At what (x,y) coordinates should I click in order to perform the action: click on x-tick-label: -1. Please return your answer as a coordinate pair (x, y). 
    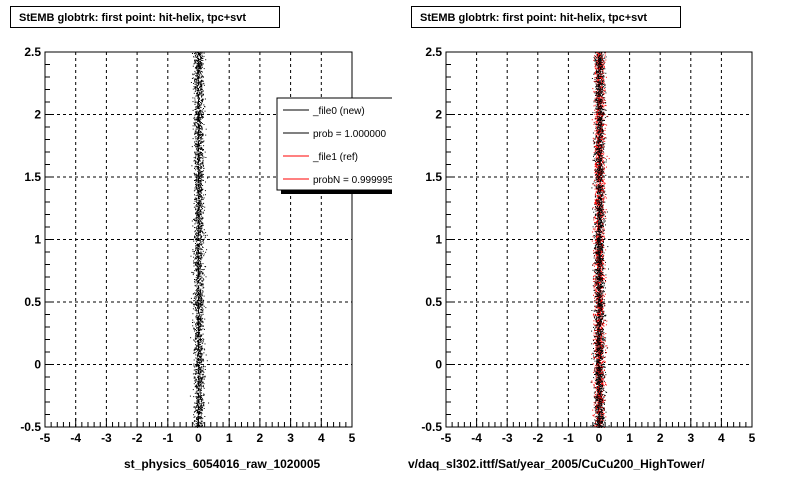
    Looking at the image, I should click on (167, 438).